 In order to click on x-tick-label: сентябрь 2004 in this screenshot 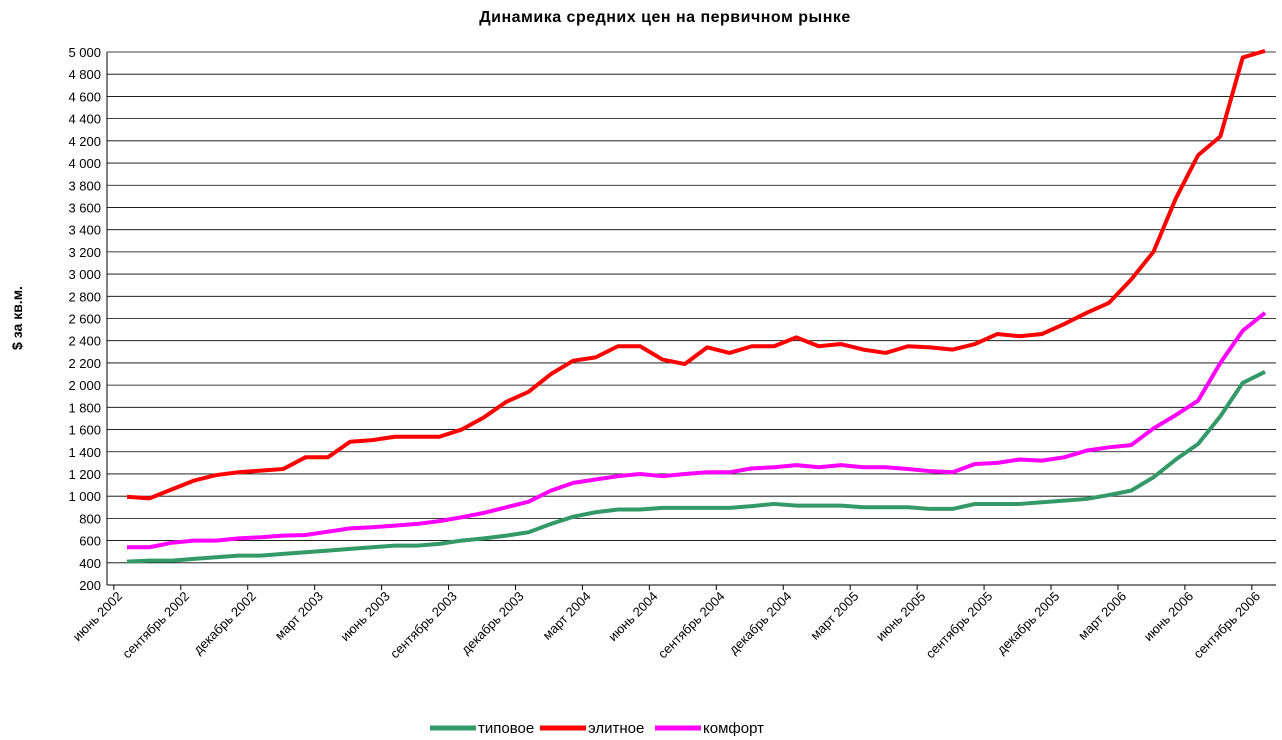, I will do `click(691, 625)`.